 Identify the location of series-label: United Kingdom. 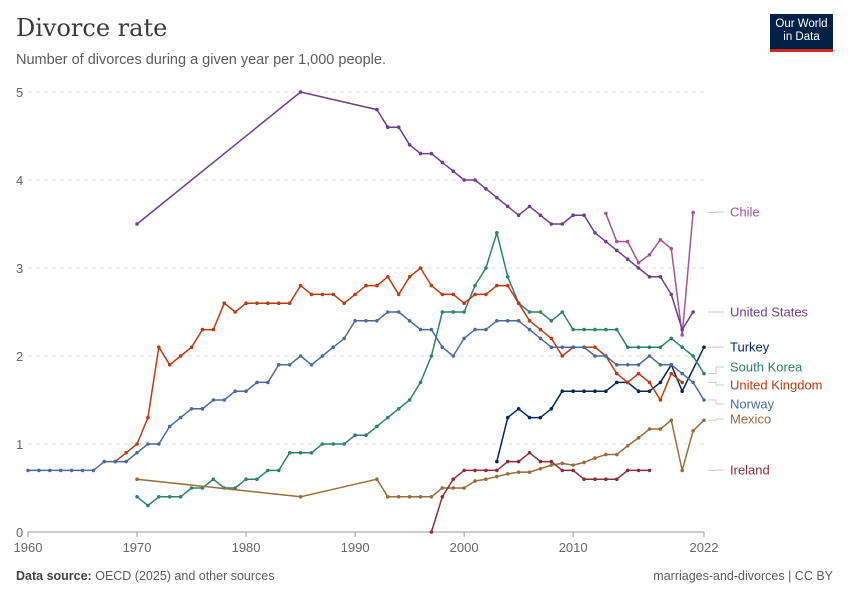
(776, 385).